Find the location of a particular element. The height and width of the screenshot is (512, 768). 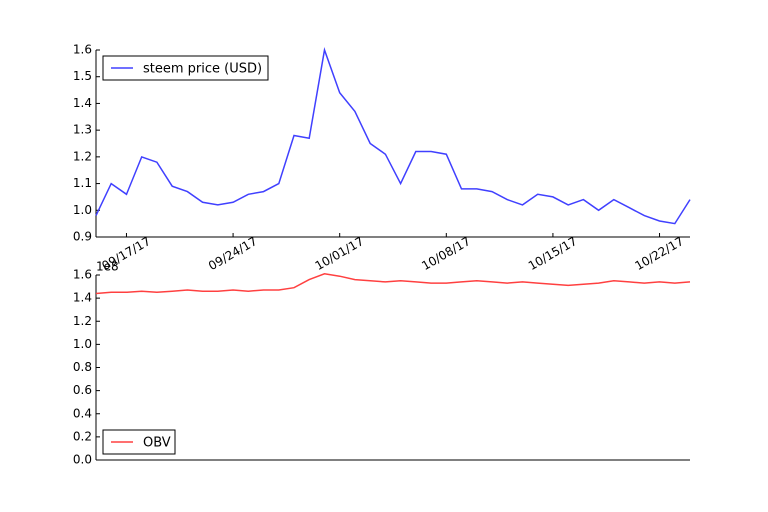

legend-label: OBV is located at coordinates (157, 443).